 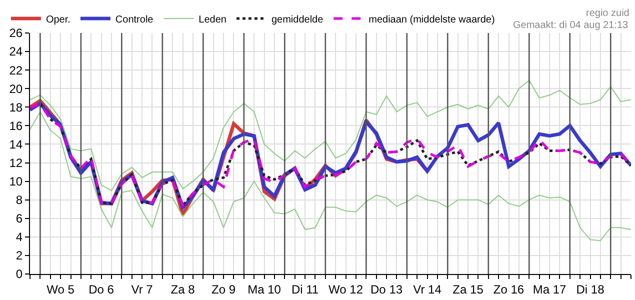 I want to click on y-tick-label: 24, so click(x=16, y=51).